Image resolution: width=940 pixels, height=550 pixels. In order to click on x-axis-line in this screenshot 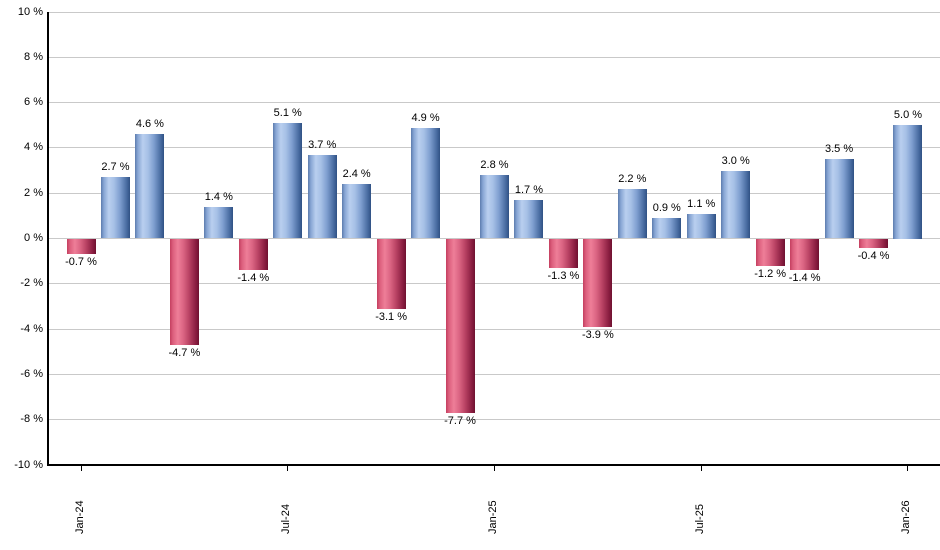, I will do `click(493, 465)`.